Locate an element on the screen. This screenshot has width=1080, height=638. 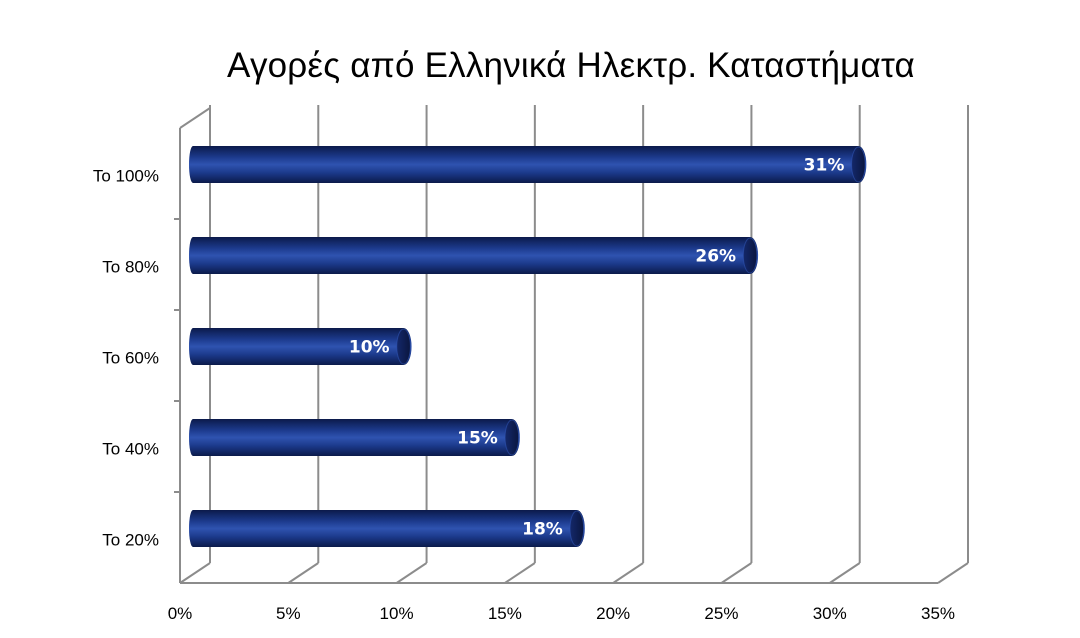
y-tick-label: Το 80% is located at coordinates (130, 267).